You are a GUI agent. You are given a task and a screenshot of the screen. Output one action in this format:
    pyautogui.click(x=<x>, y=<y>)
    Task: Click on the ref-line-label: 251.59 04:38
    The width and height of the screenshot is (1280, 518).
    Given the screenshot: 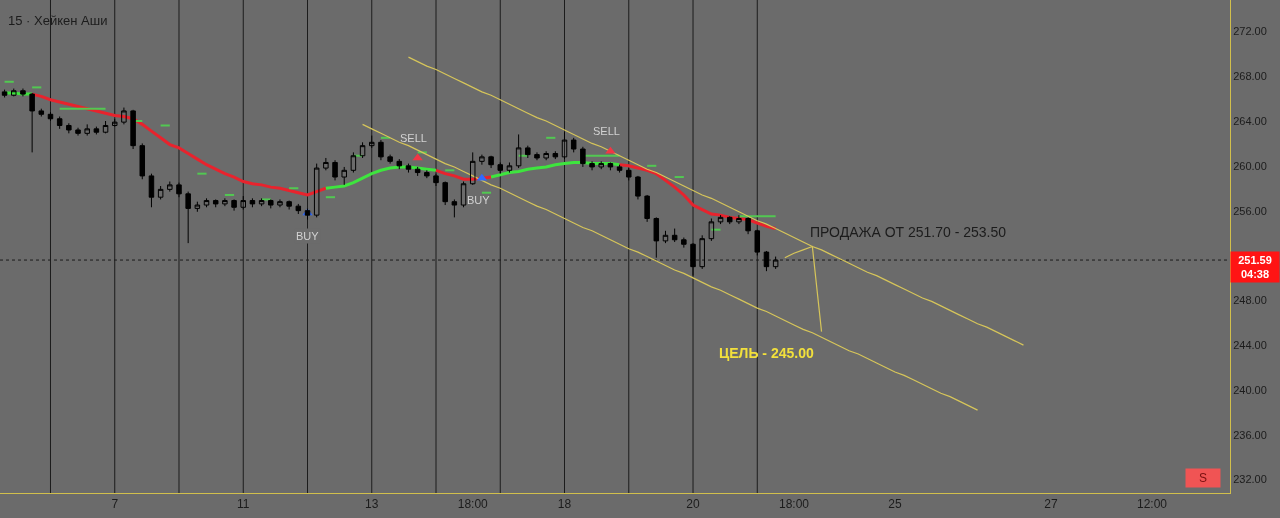 What is the action you would take?
    pyautogui.click(x=1255, y=267)
    